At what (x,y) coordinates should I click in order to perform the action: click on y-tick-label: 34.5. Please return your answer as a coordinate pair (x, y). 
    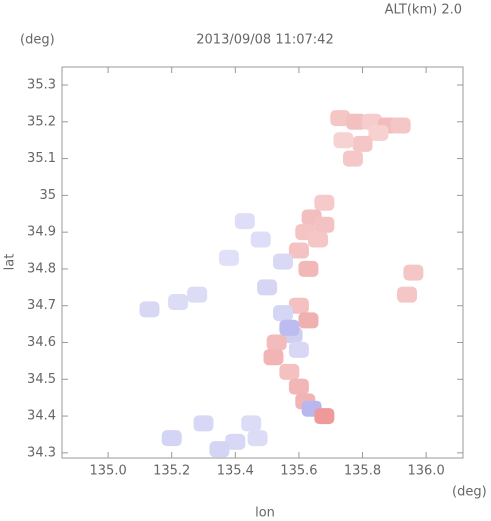
    Looking at the image, I should click on (41, 379).